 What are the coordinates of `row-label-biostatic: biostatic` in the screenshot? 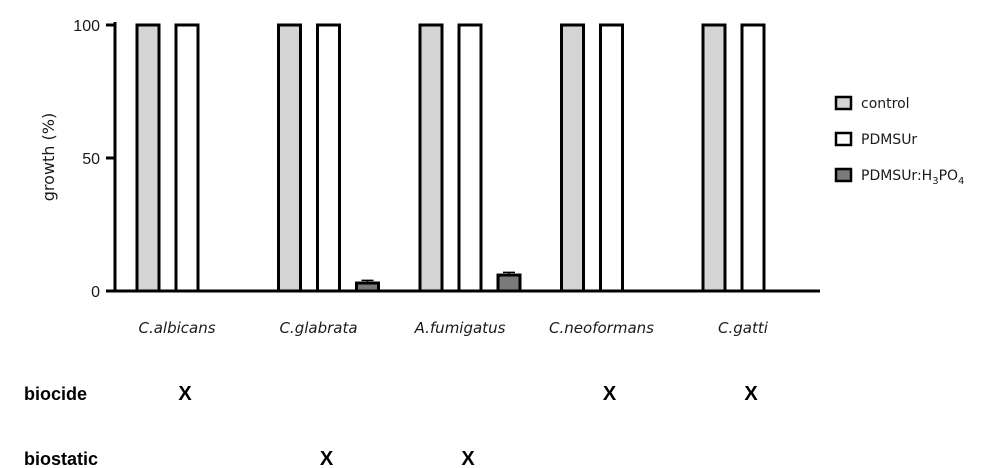 It's located at (61, 458).